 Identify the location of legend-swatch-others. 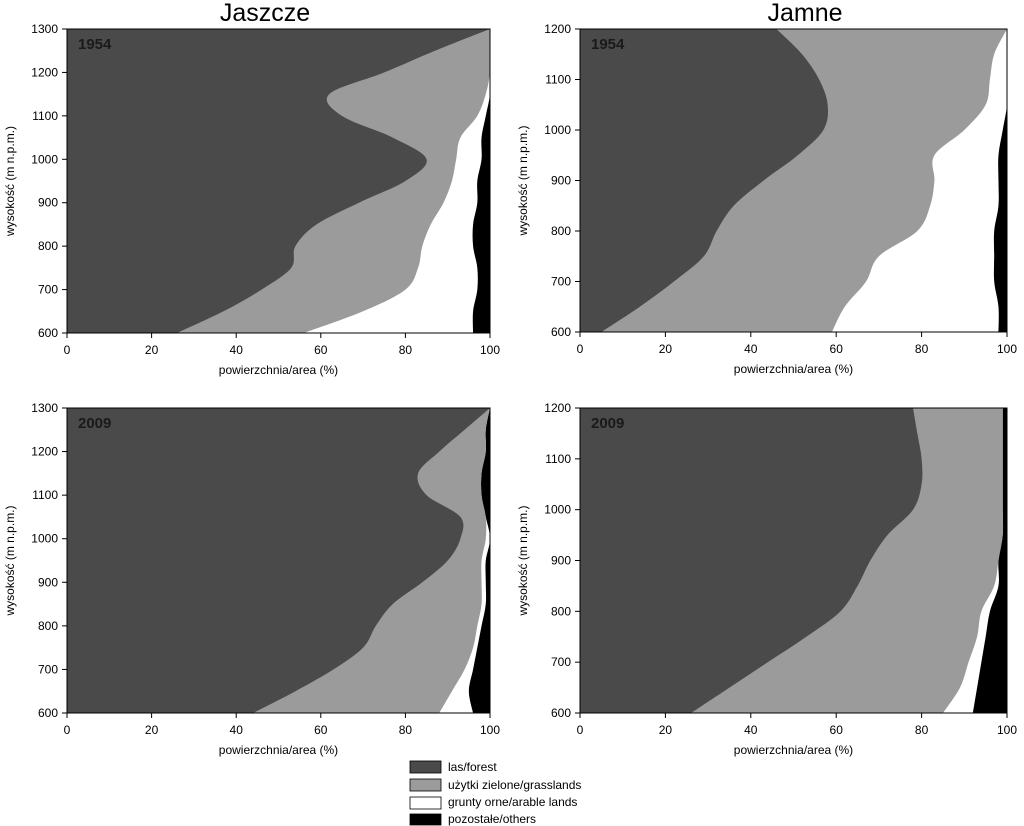
(425, 819).